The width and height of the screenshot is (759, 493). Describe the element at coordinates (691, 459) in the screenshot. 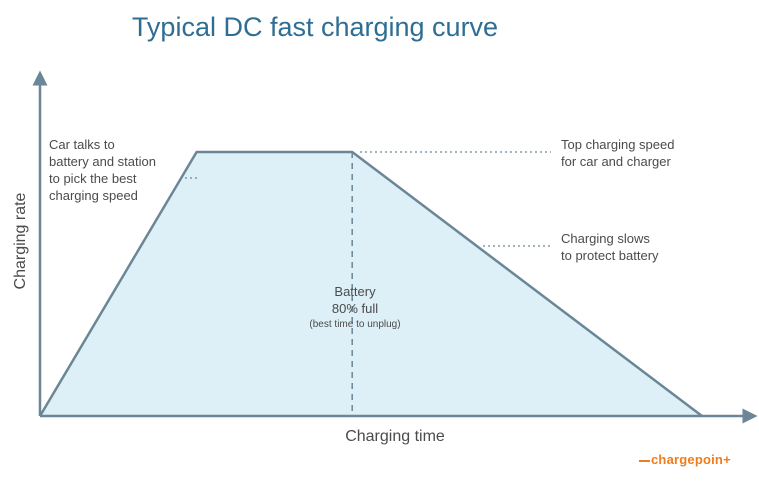

I see `logo-text: chargepoin+` at that location.